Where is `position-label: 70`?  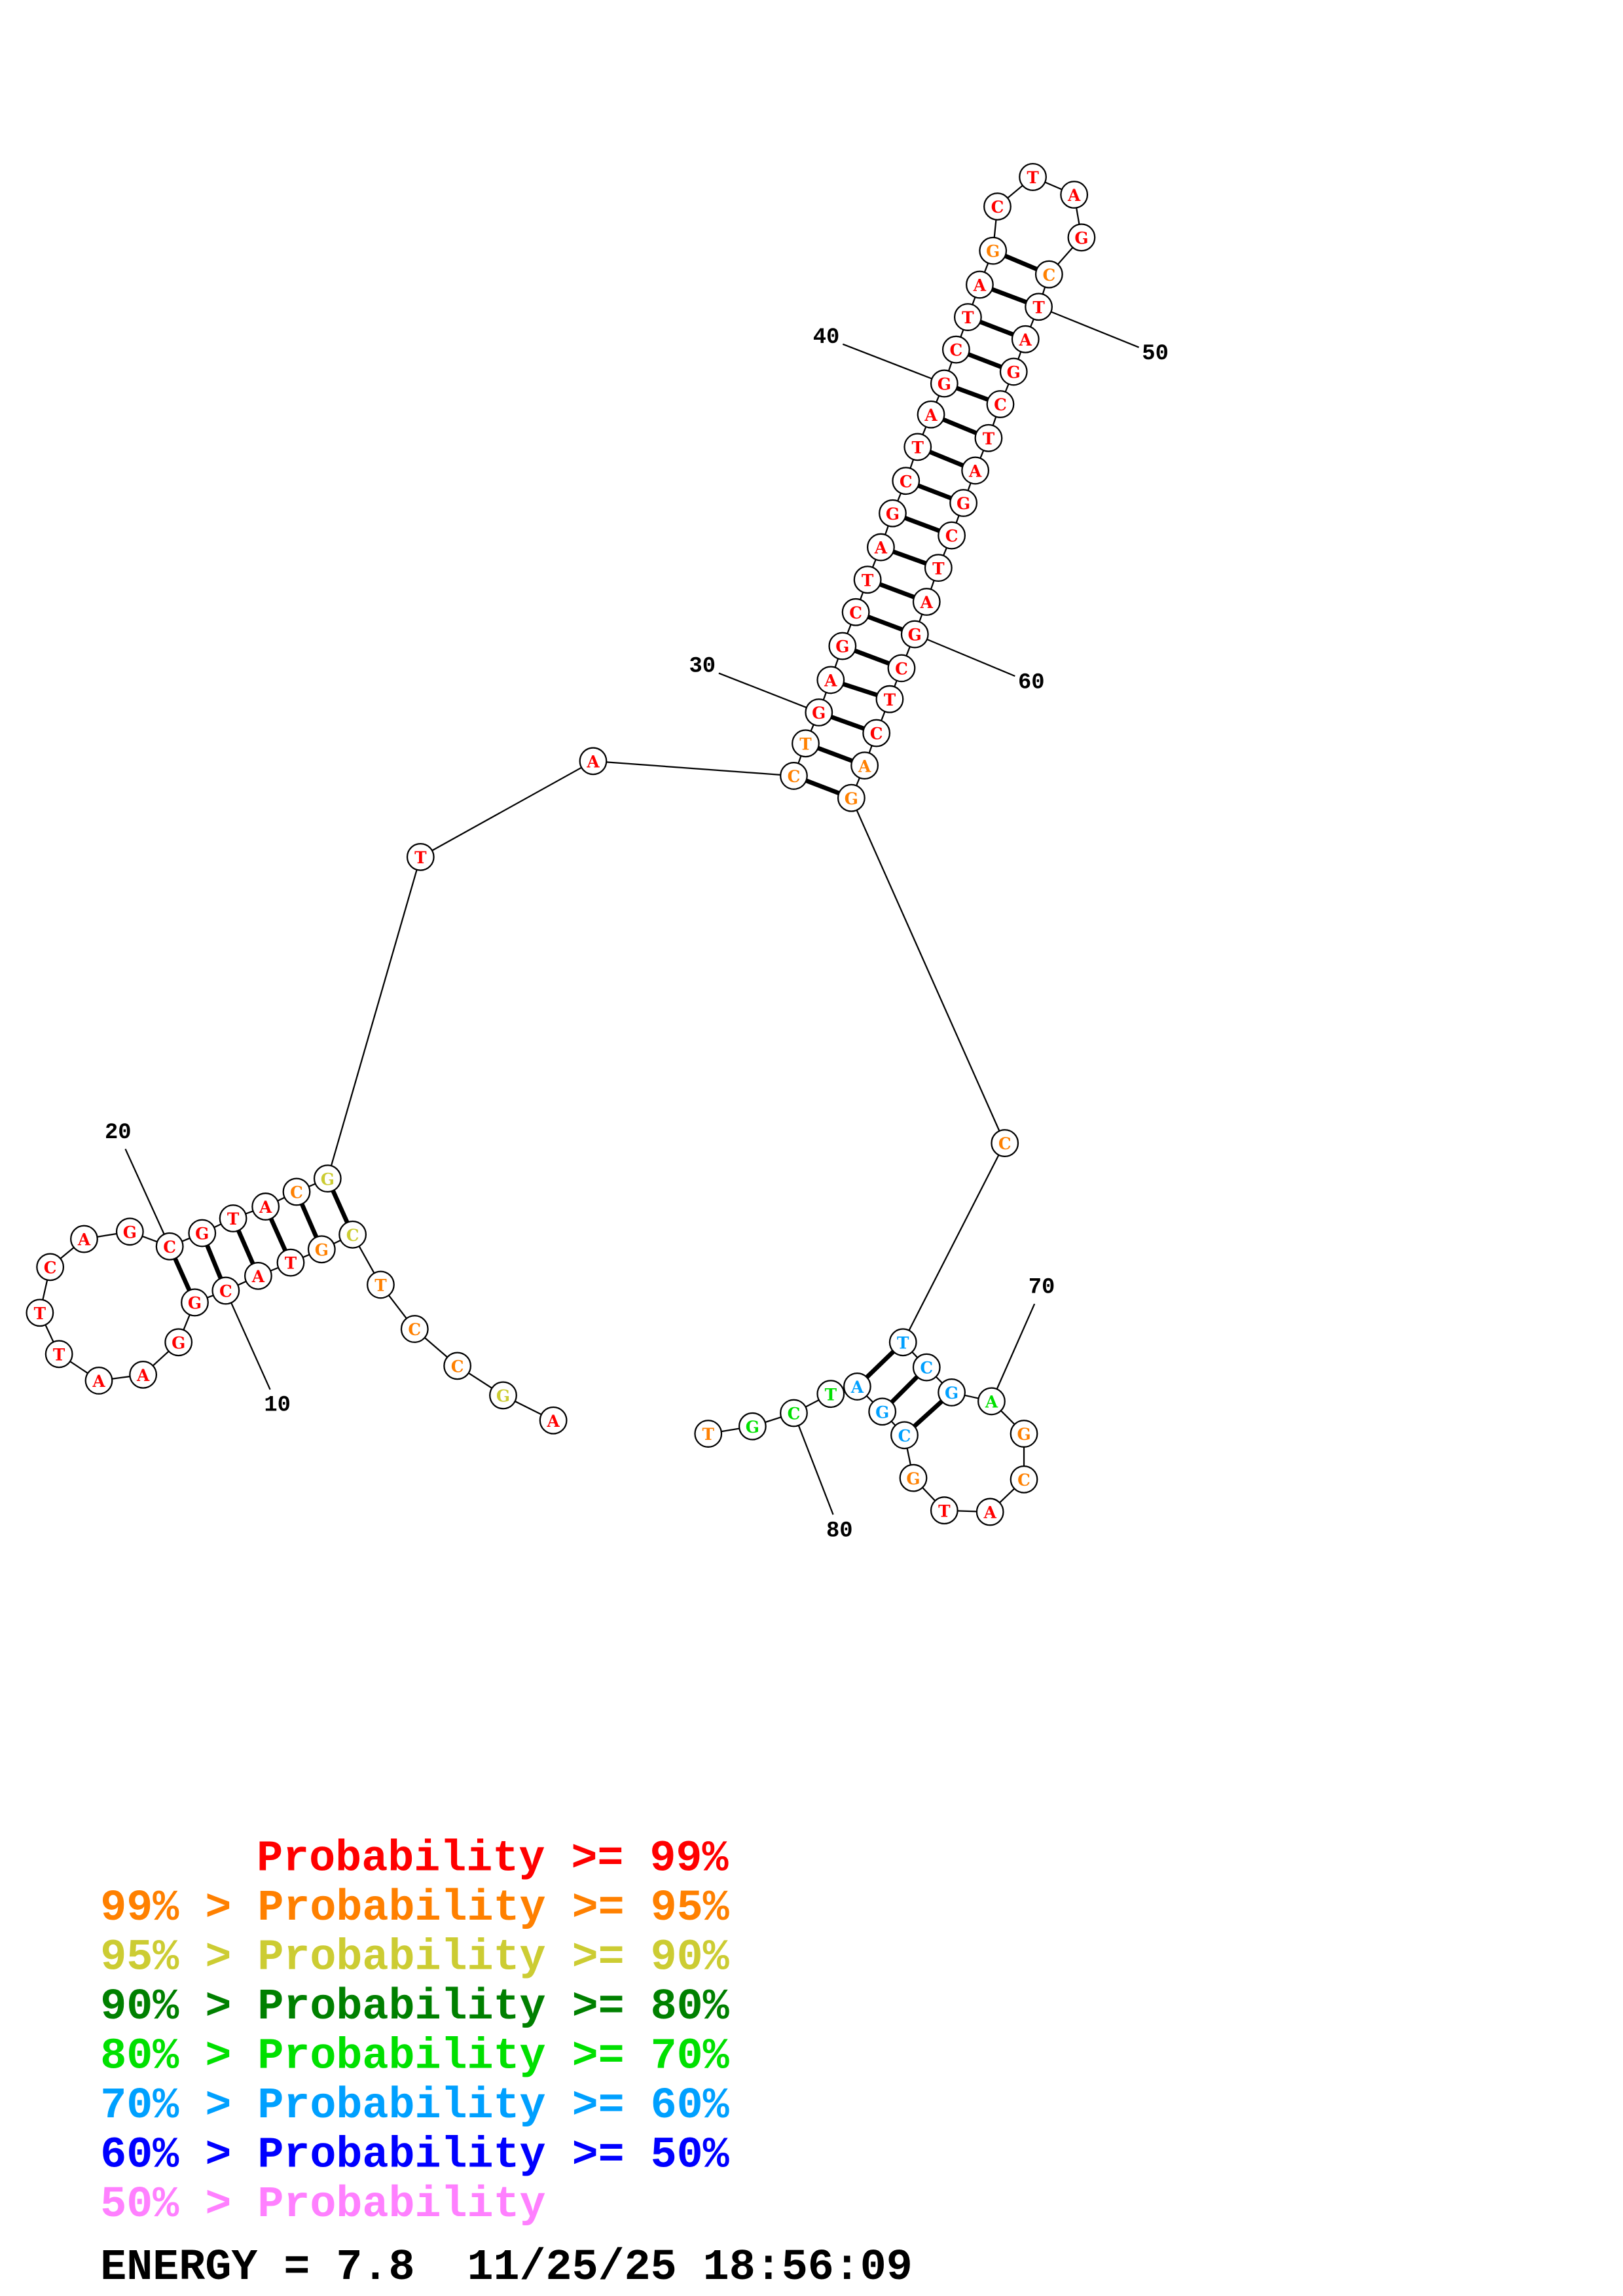 position-label: 70 is located at coordinates (1042, 1287).